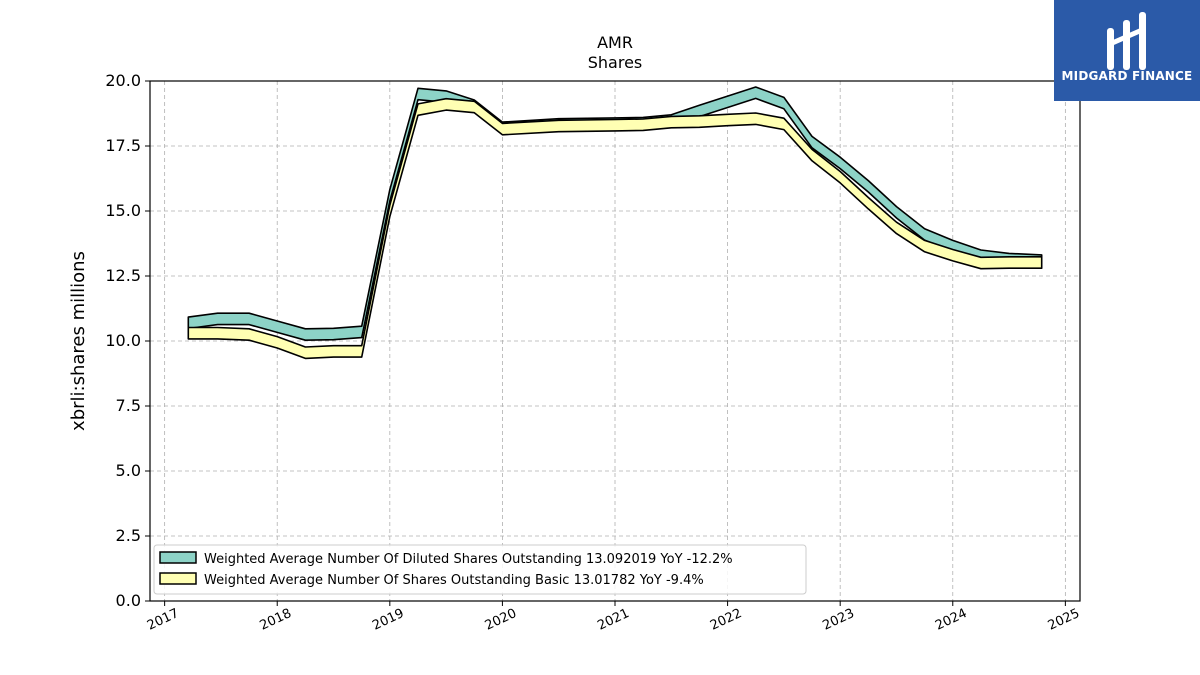  Describe the element at coordinates (1064, 620) in the screenshot. I see `x-tick-label-8: 2025` at that location.